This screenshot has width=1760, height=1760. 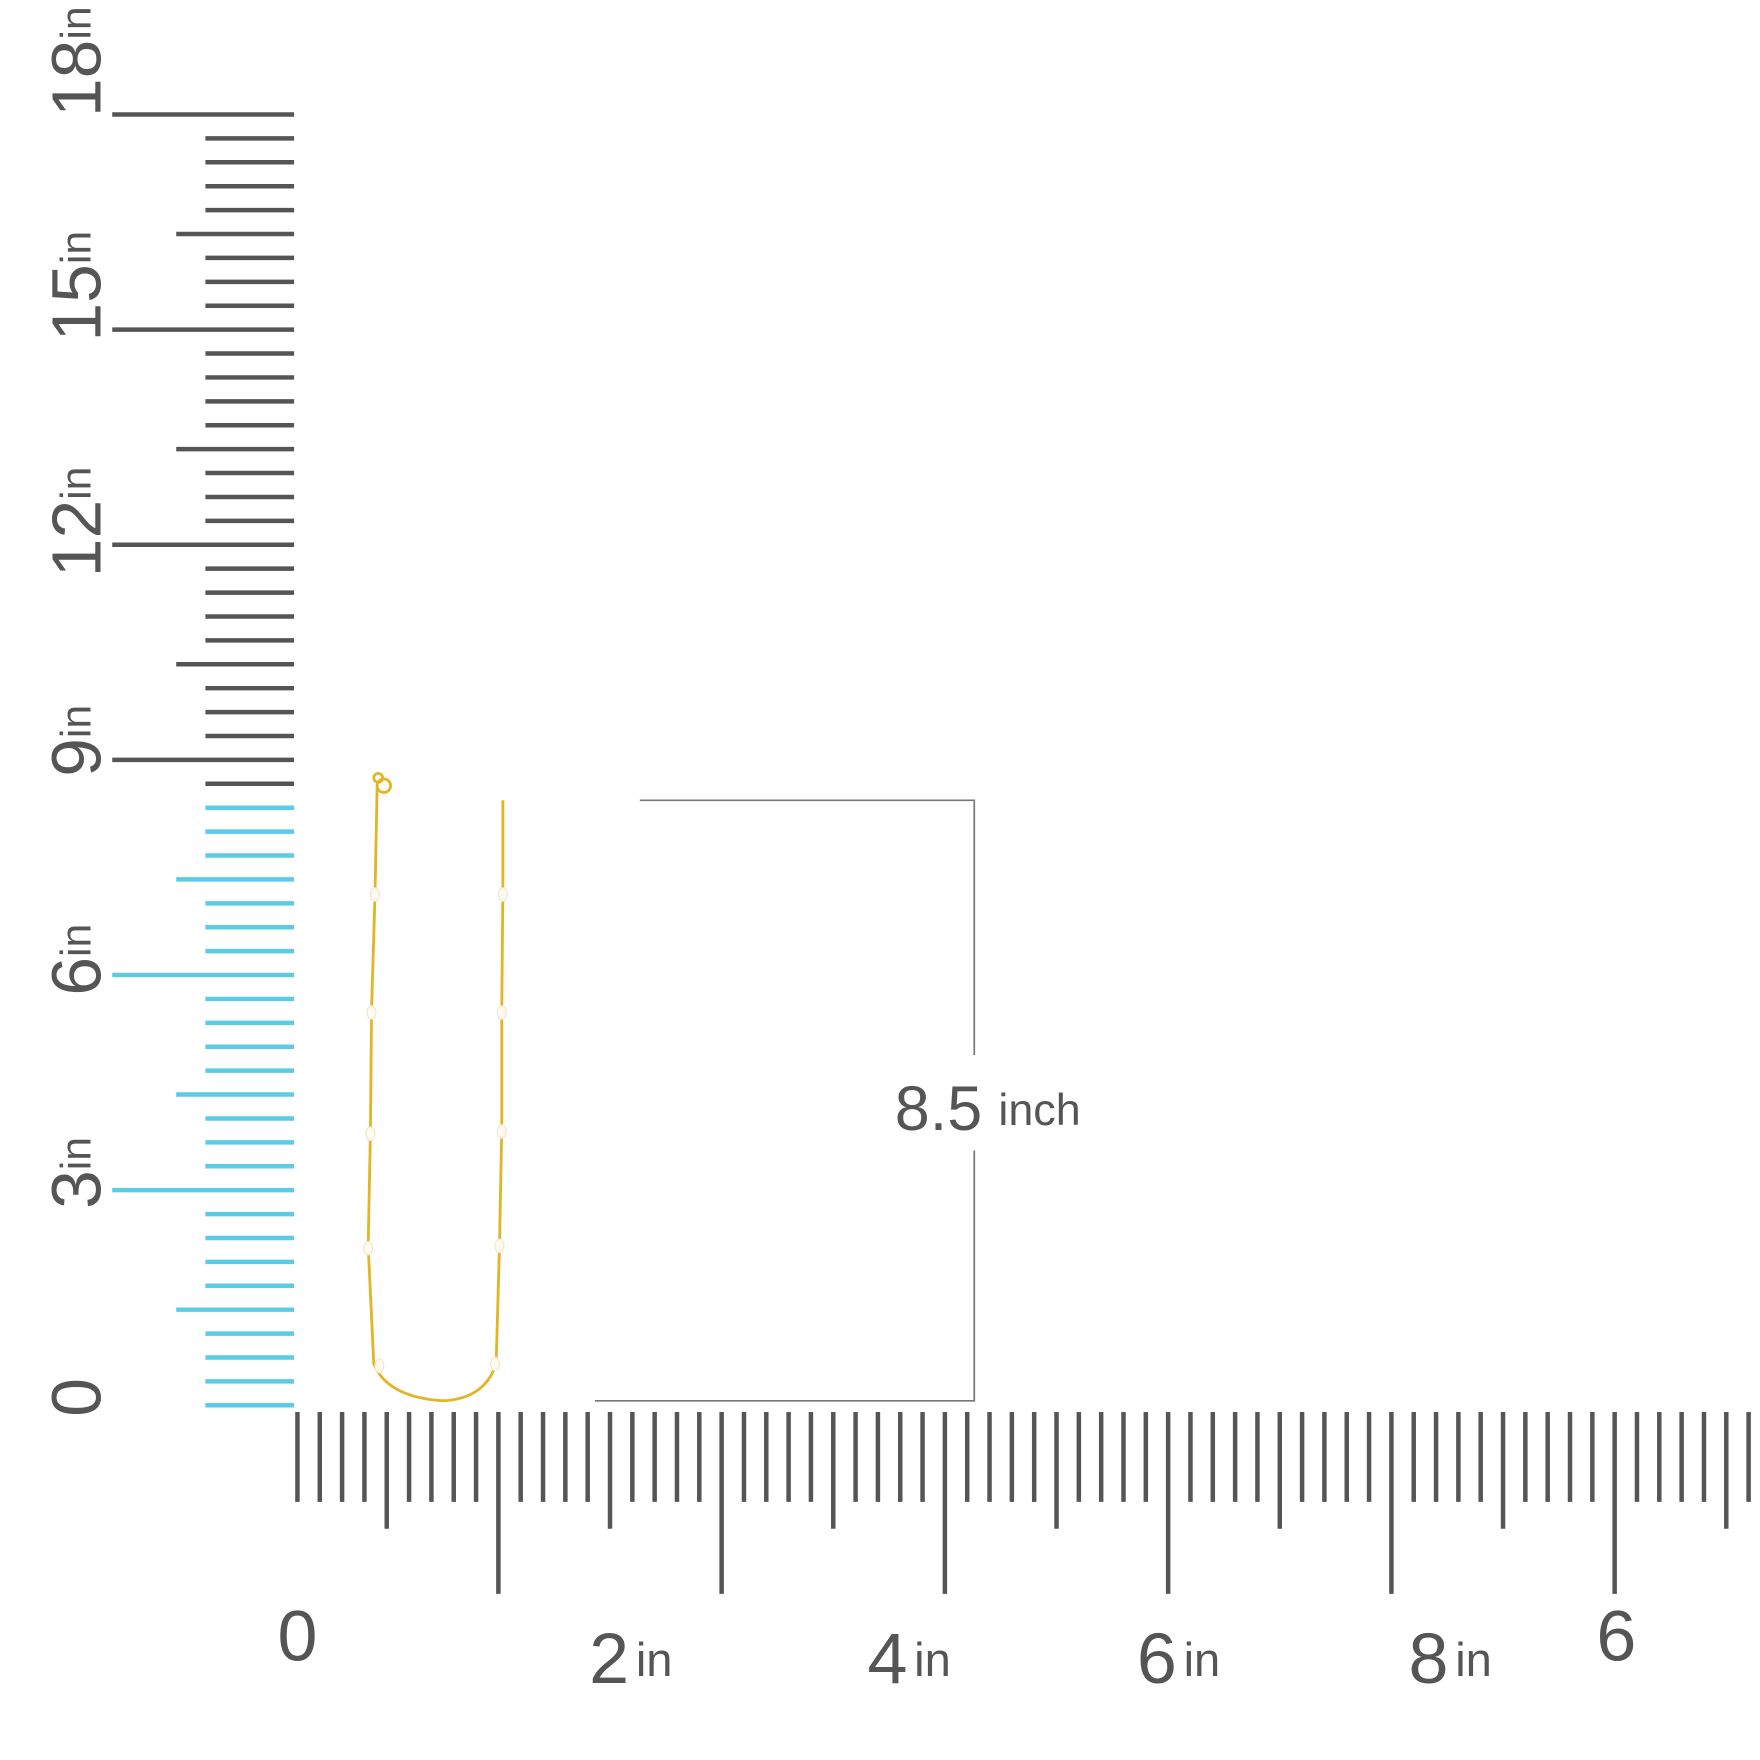 I want to click on v-ruler-label: 0, so click(x=76, y=1397).